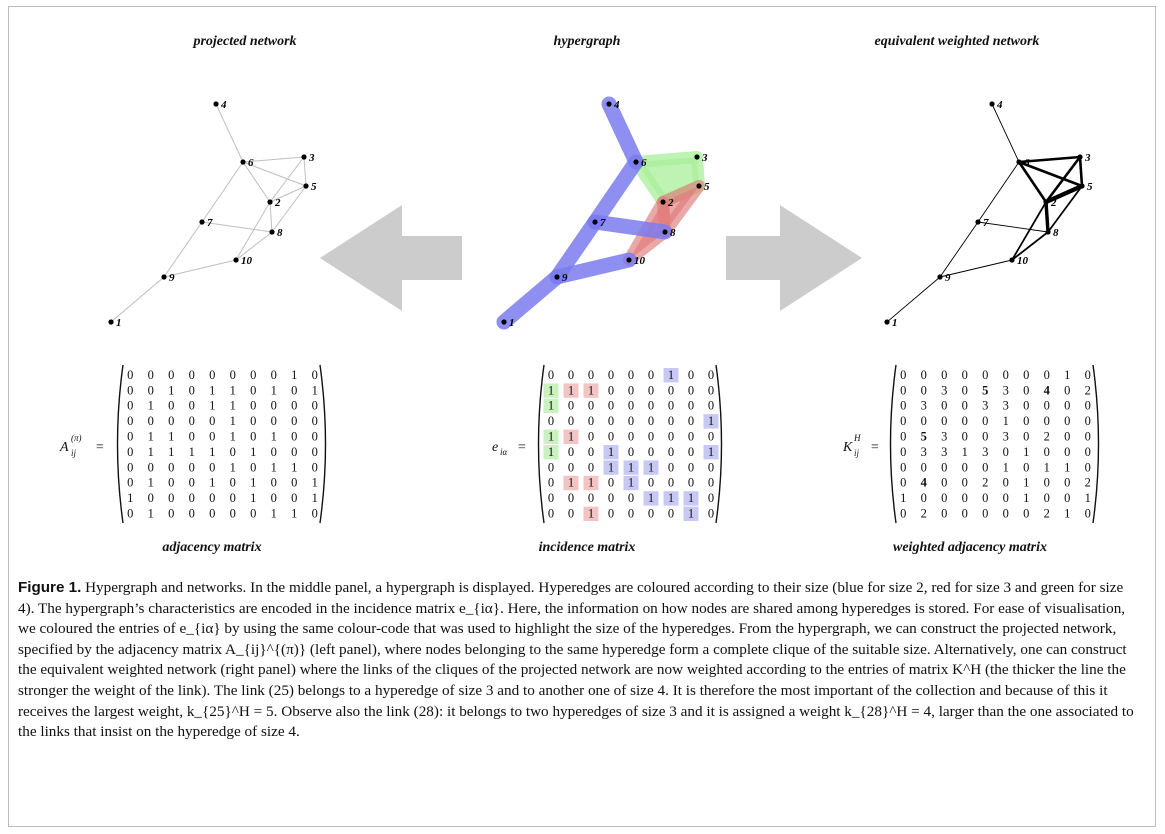 The image size is (1165, 834). What do you see at coordinates (988, 214) in the screenshot?
I see `weighted-network: 1 2 3 4 5 6 7 8 9 10` at bounding box center [988, 214].